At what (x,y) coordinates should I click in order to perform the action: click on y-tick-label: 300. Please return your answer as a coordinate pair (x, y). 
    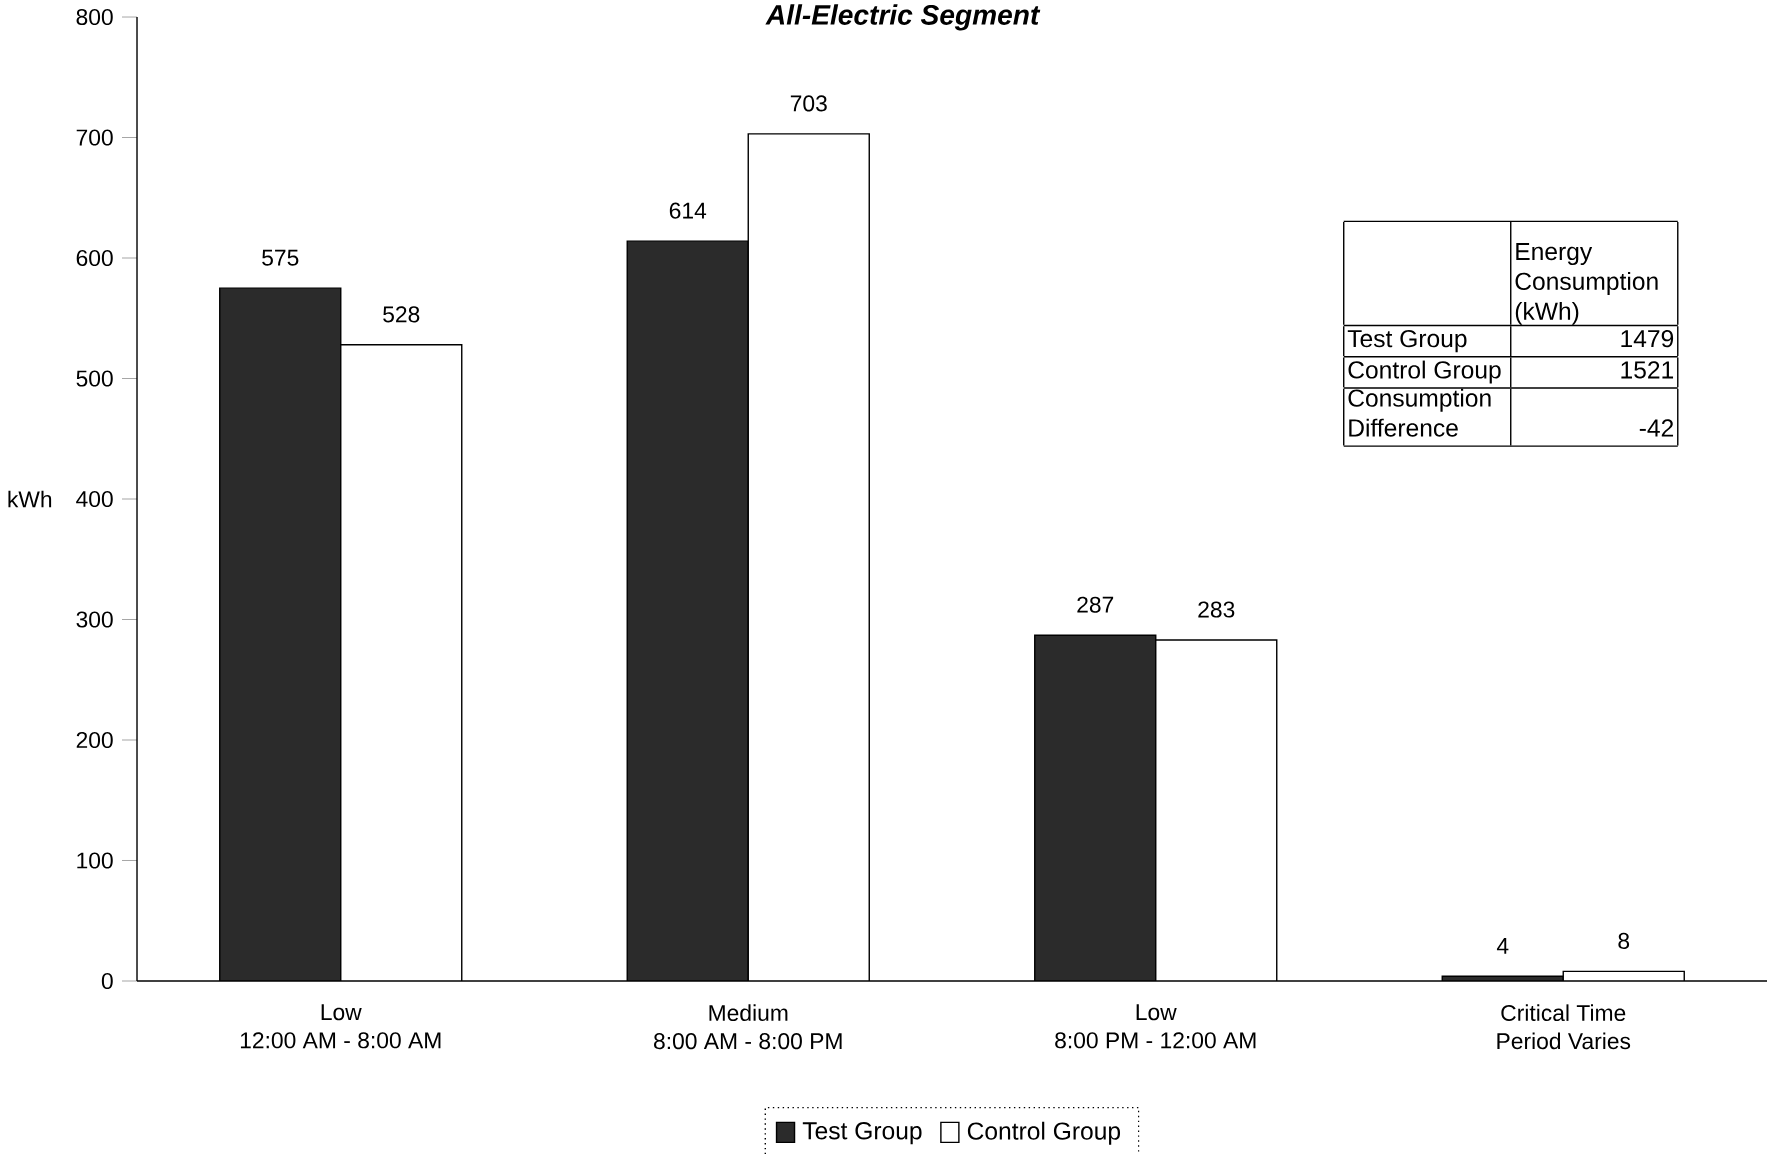
    Looking at the image, I should click on (94, 619).